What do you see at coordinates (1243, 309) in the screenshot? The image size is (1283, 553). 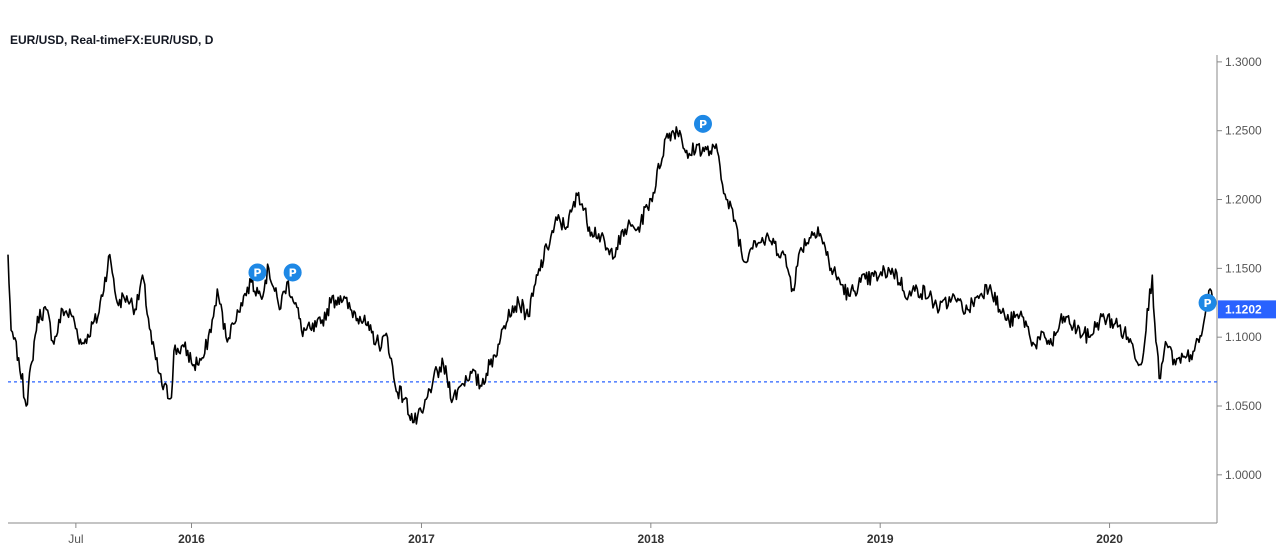 I see `last-price-text: 1.1202` at bounding box center [1243, 309].